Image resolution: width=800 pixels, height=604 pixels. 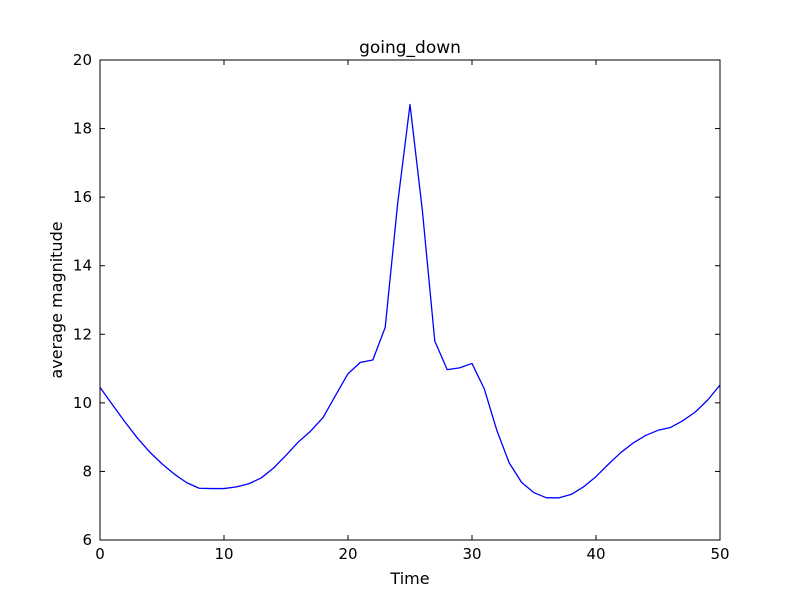 What do you see at coordinates (471, 554) in the screenshot?
I see `x-tick-label: 30` at bounding box center [471, 554].